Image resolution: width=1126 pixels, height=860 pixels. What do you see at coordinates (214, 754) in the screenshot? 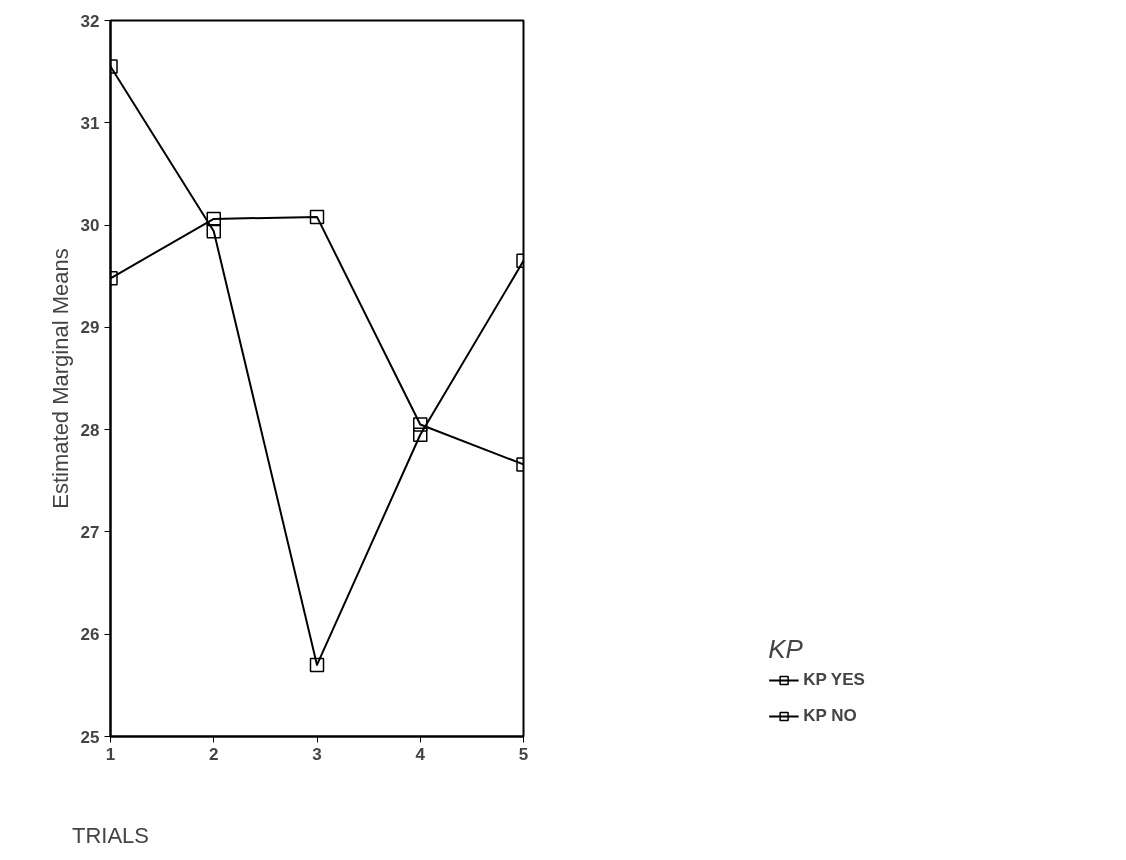
I see `x-tick-label: 2` at bounding box center [214, 754].